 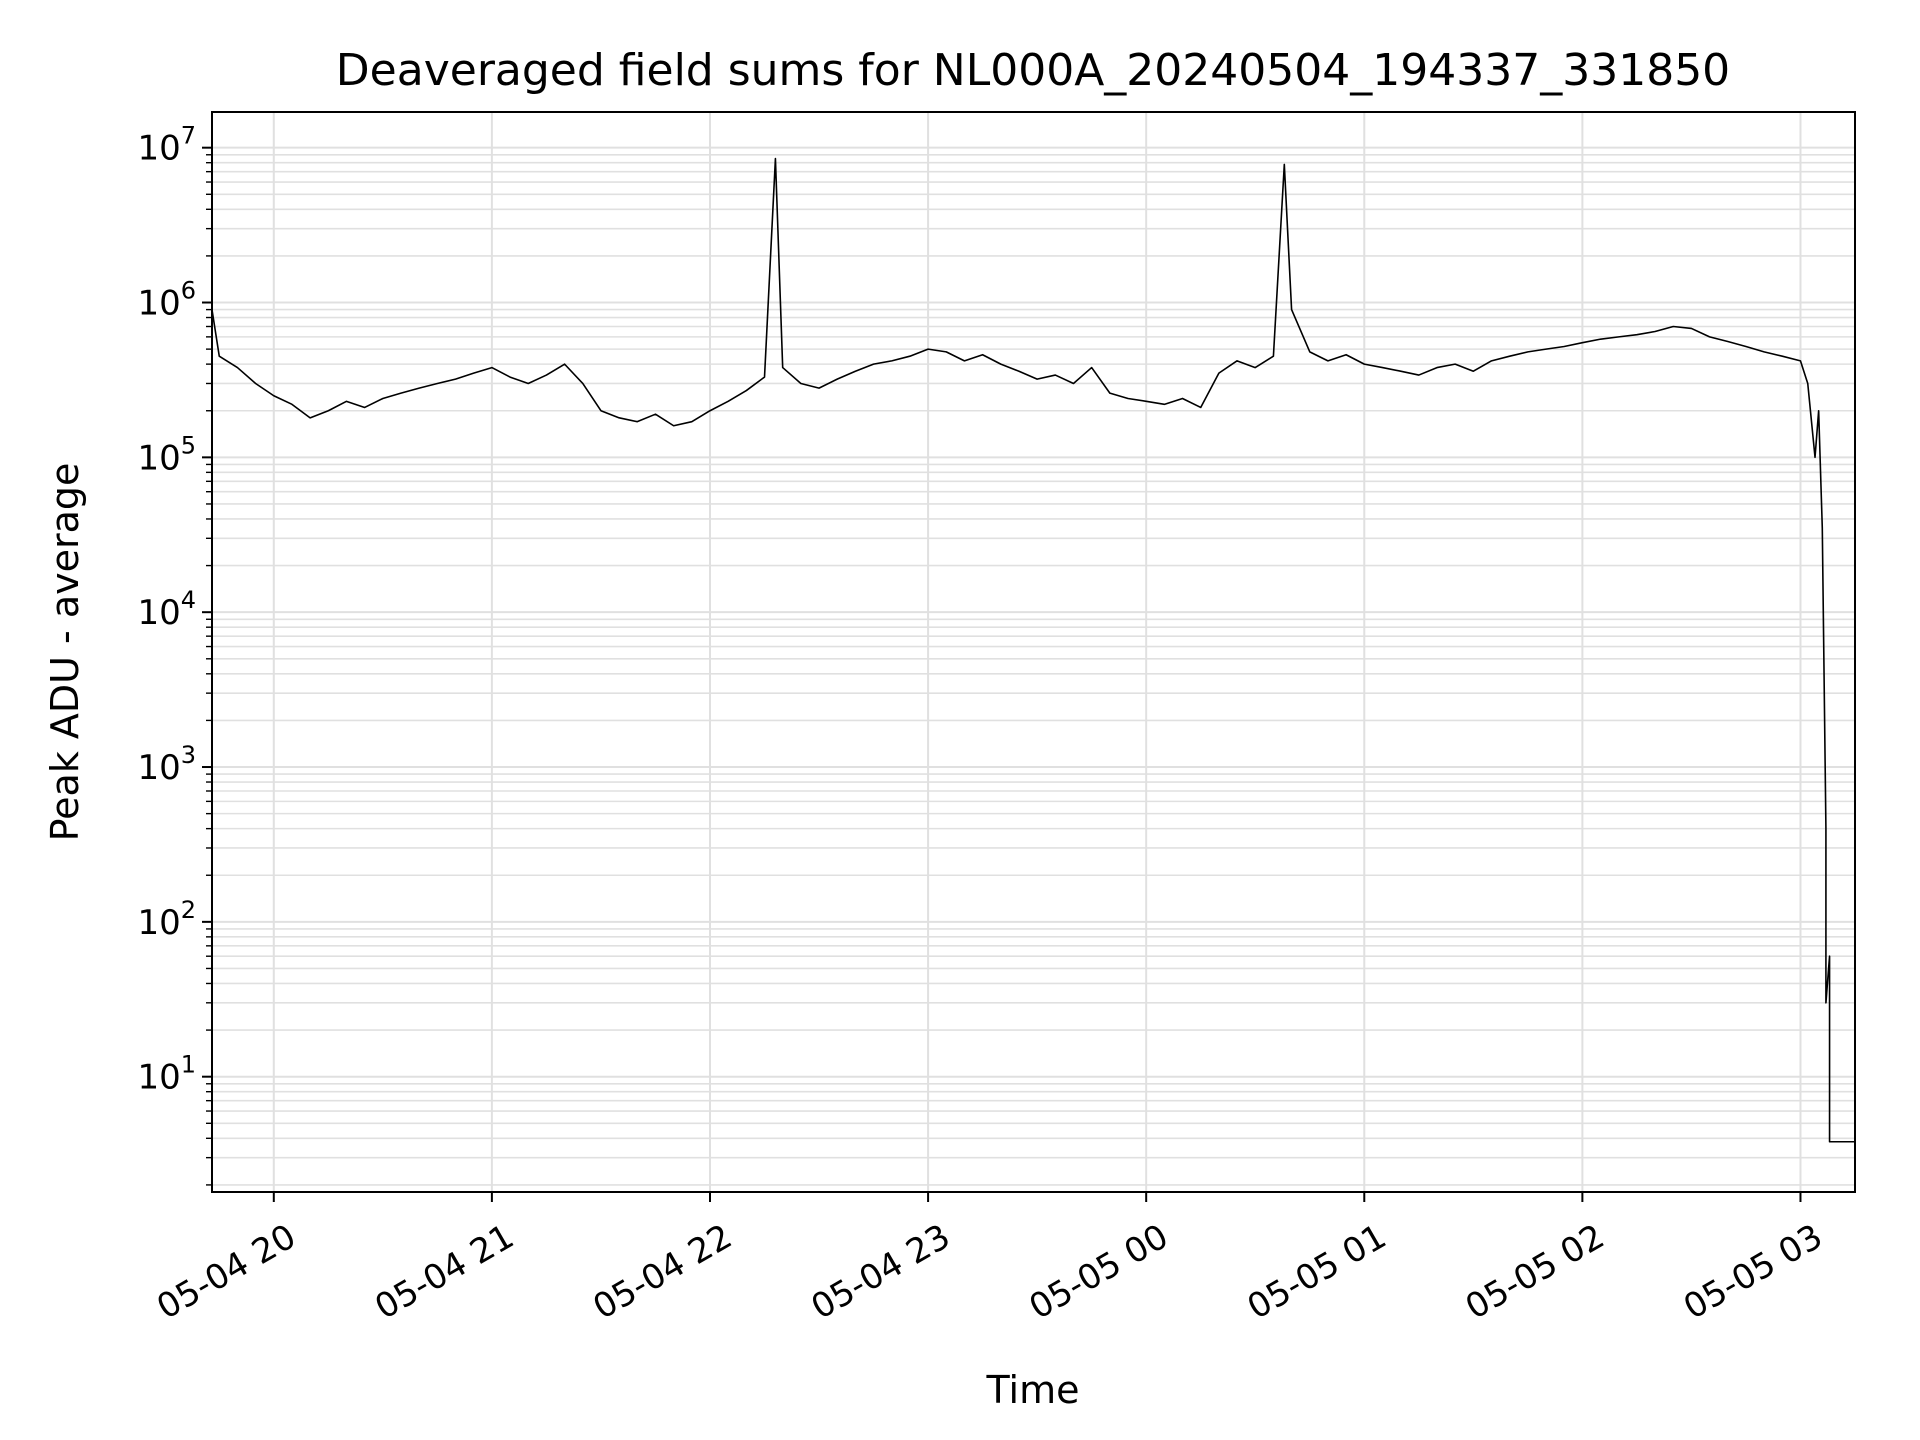 I want to click on x-axis-label: Time, so click(x=1033, y=1390).